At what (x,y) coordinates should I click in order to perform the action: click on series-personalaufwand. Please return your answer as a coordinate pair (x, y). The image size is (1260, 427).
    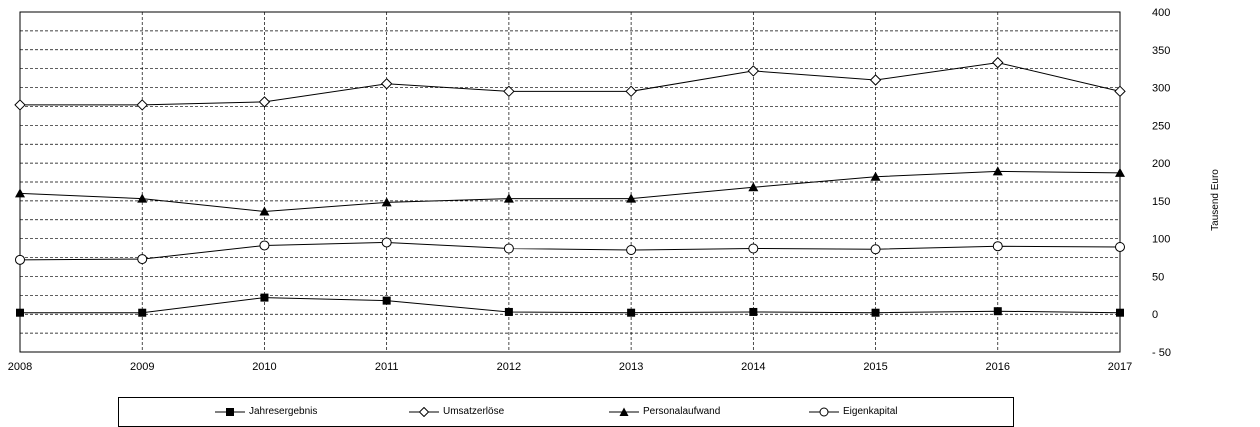
    Looking at the image, I should click on (570, 191).